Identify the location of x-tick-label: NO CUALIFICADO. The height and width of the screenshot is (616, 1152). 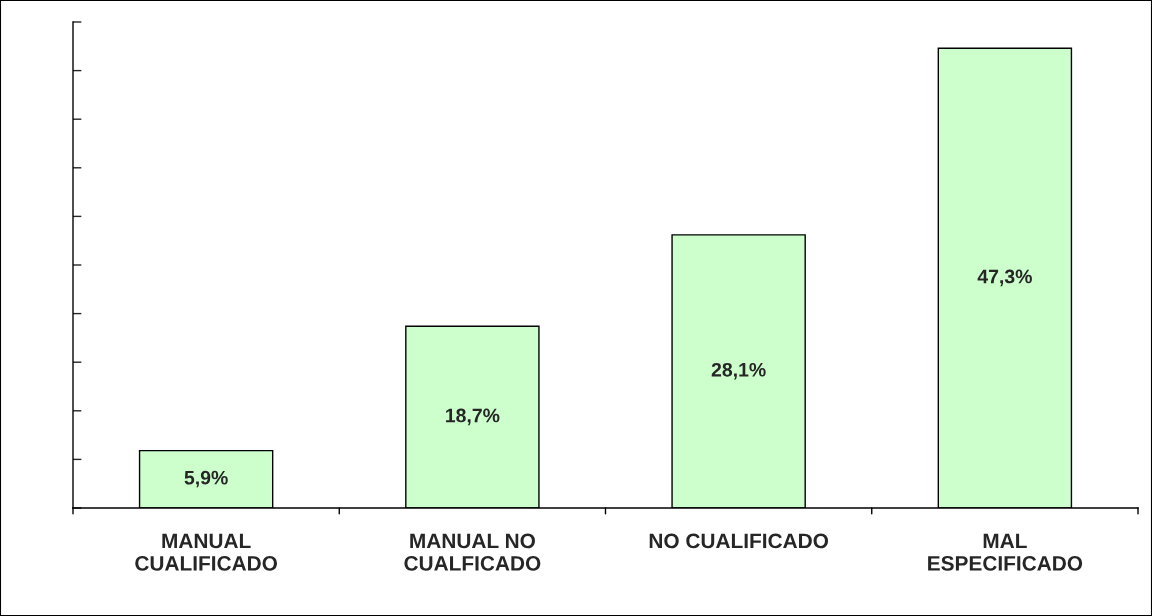
(739, 541).